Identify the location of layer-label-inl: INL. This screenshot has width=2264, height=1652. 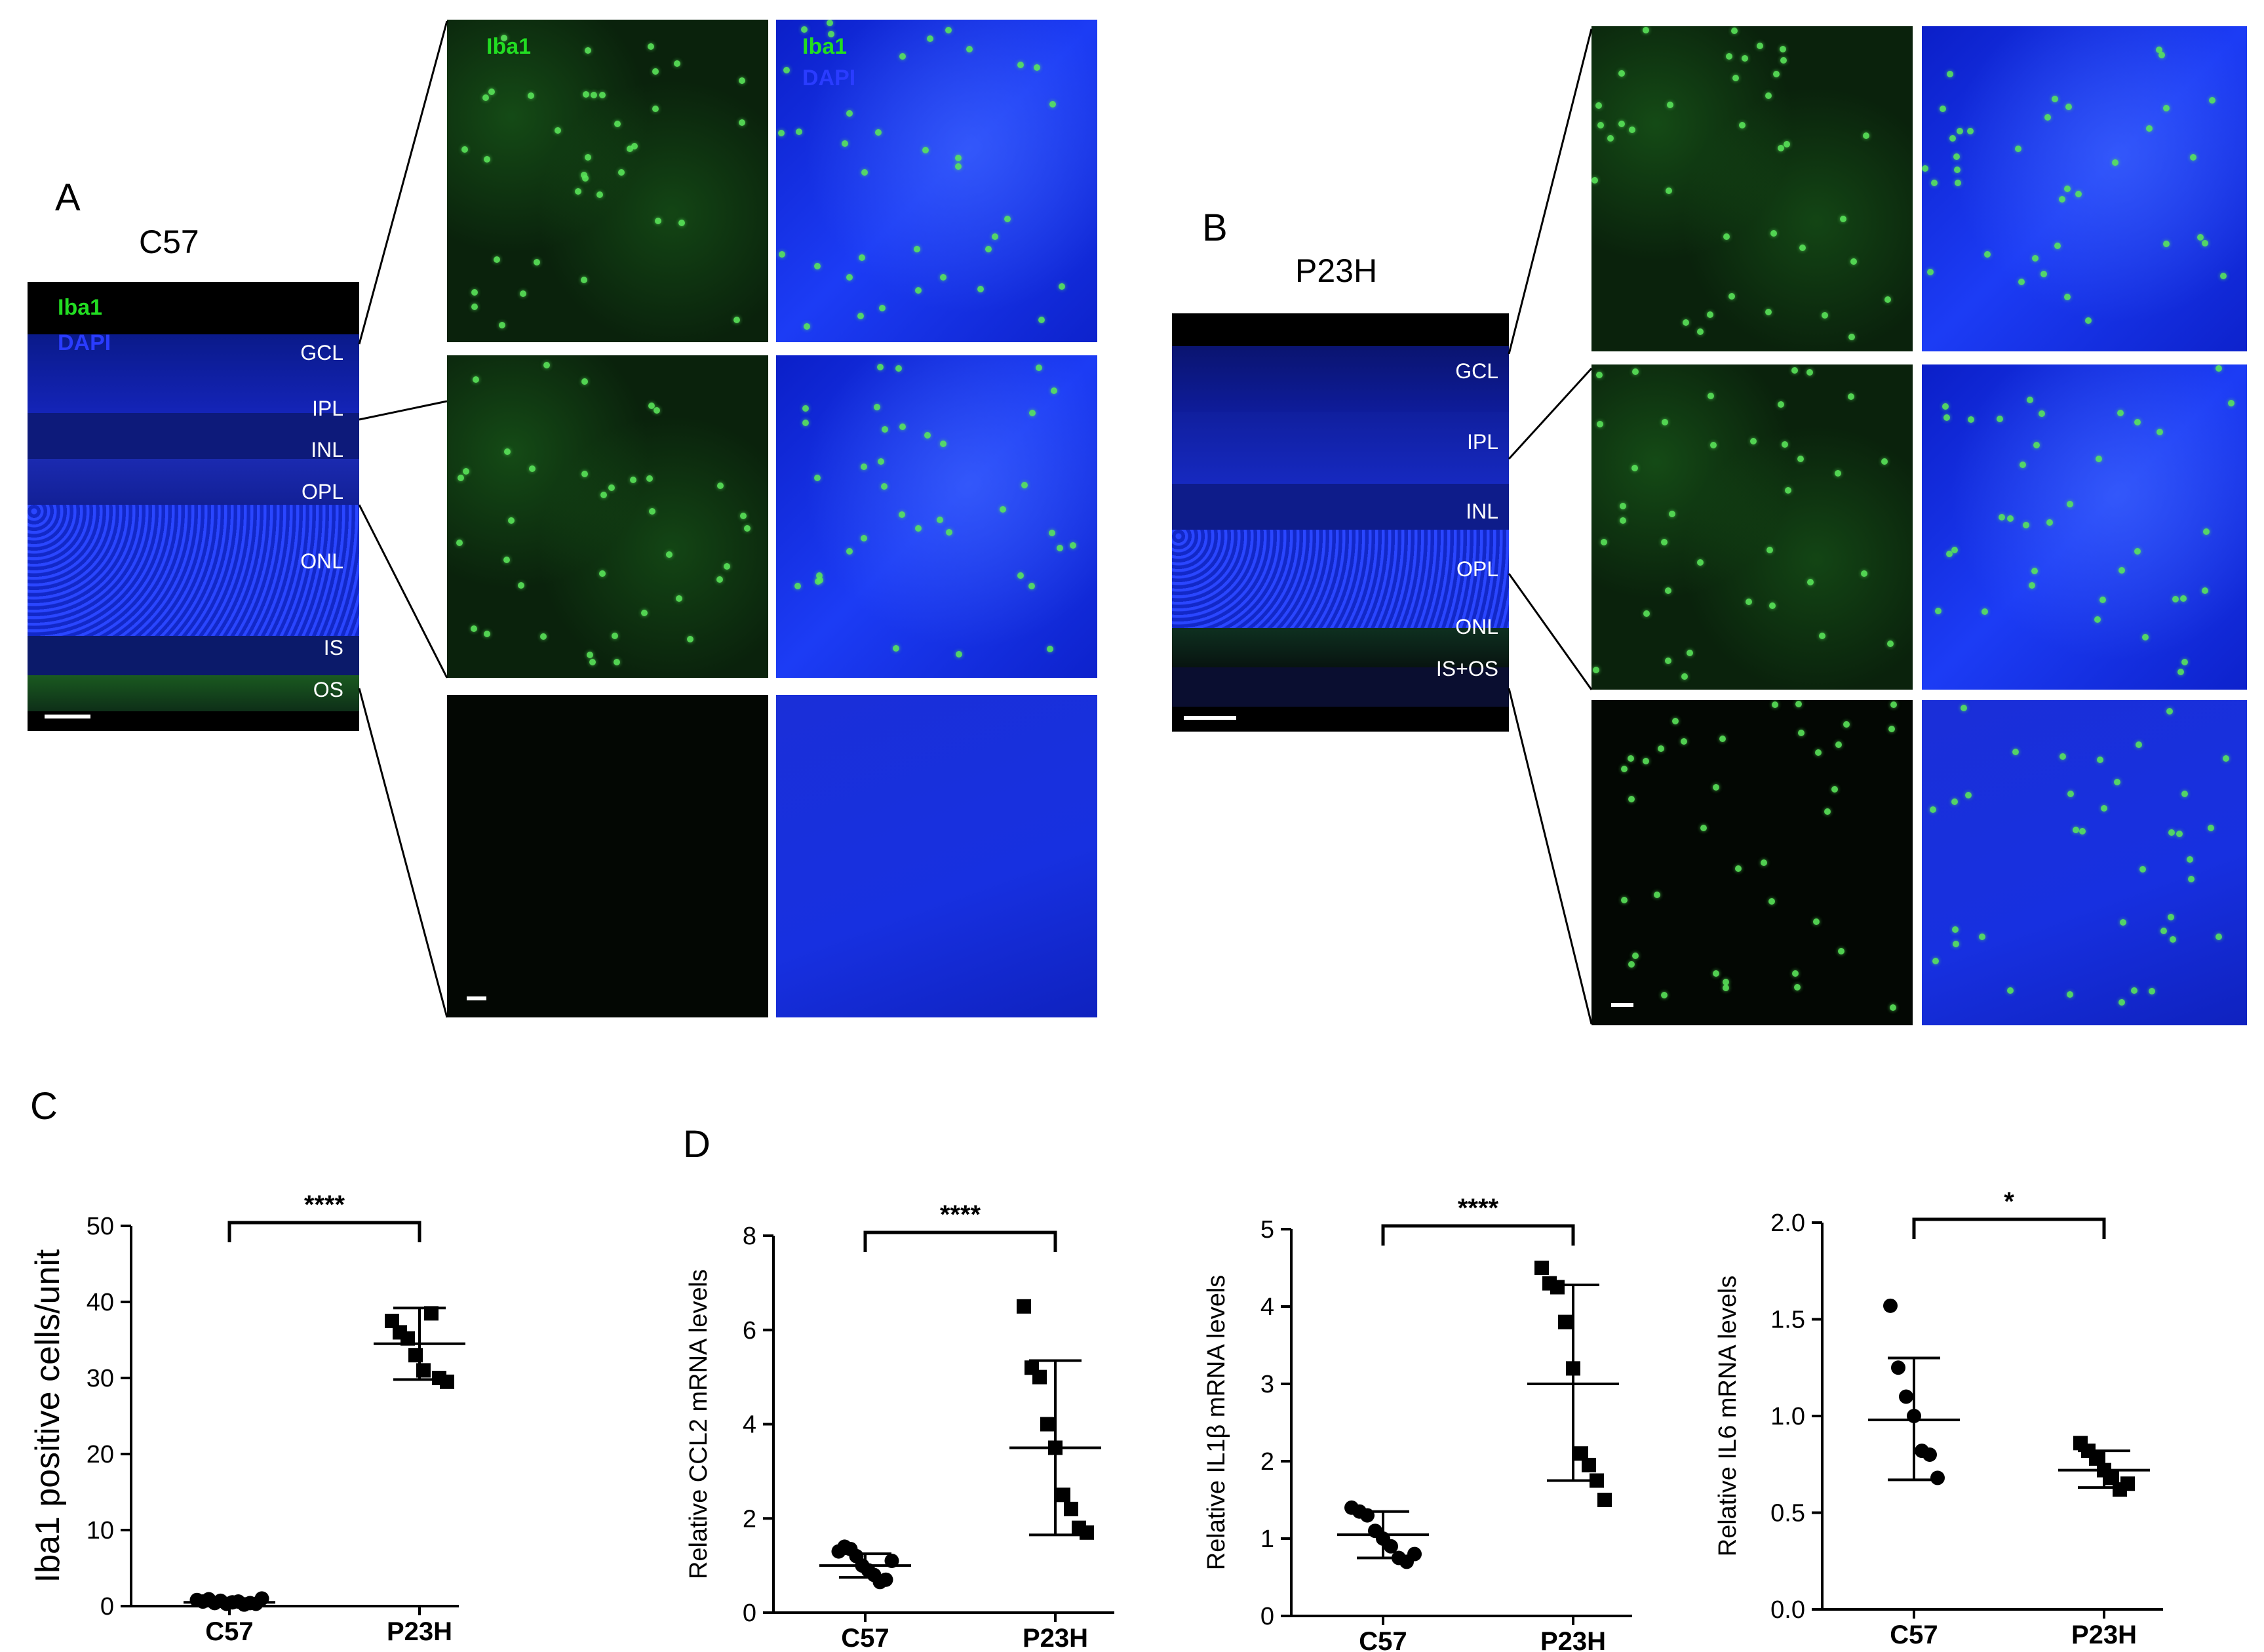
(327, 450).